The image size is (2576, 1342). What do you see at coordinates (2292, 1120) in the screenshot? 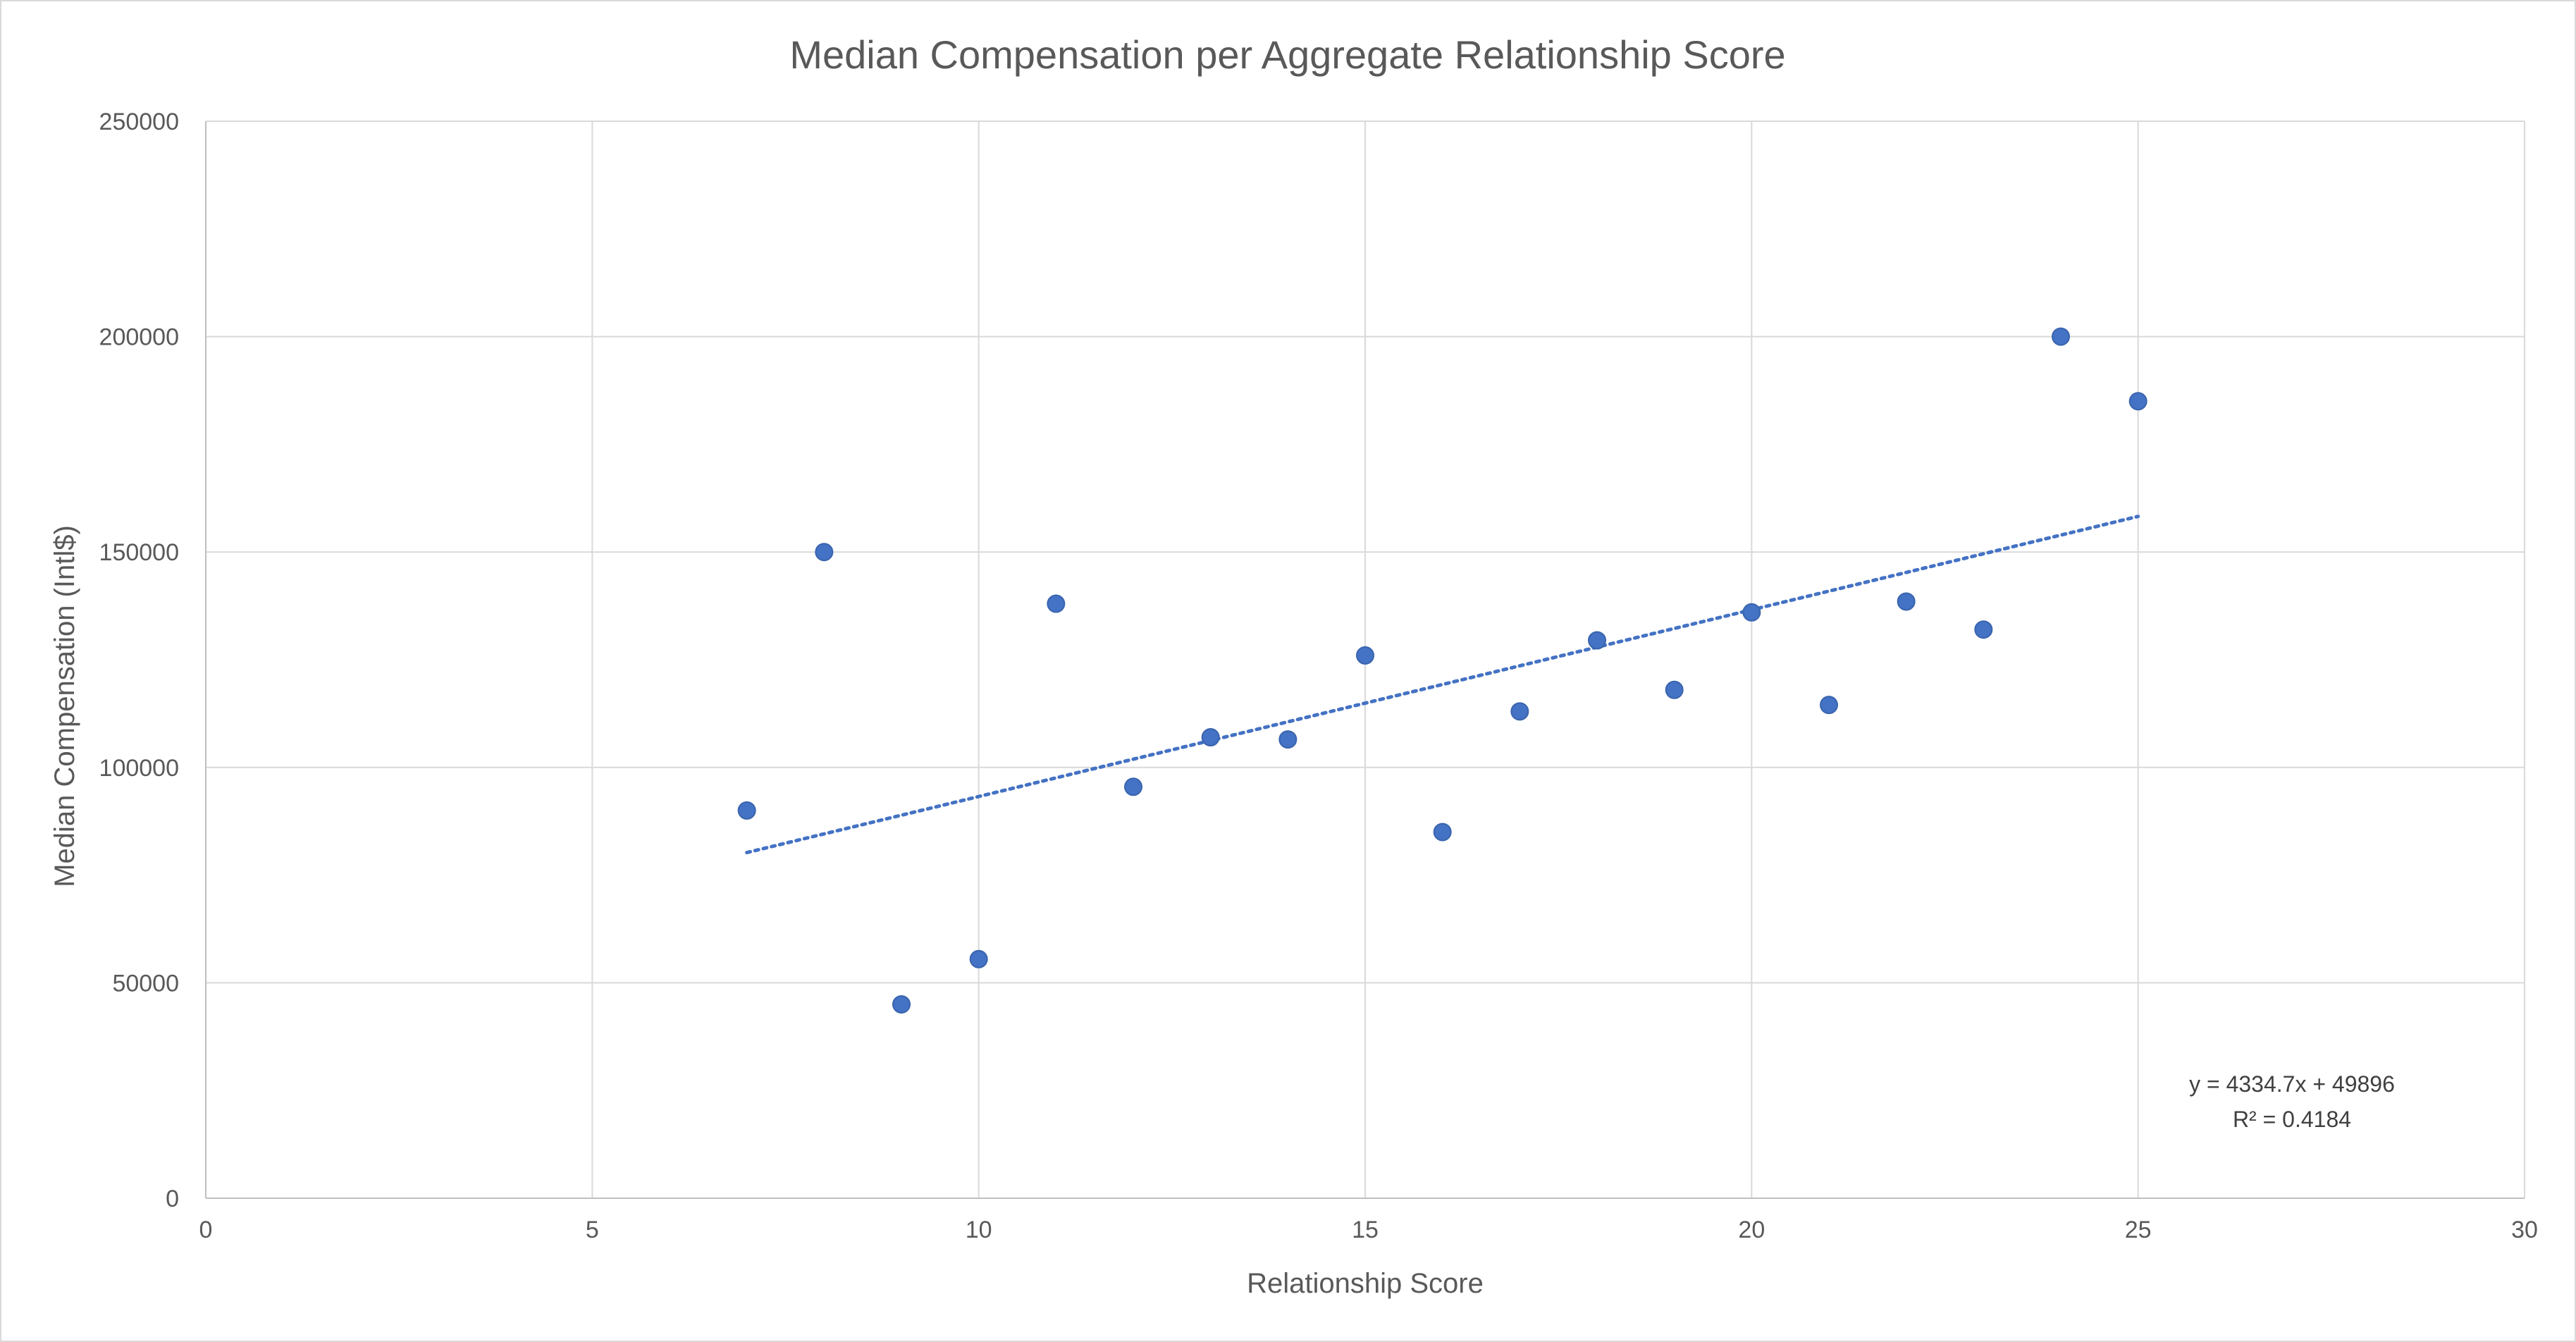
I see `trendline-r-squared: R² = 0.4184` at bounding box center [2292, 1120].